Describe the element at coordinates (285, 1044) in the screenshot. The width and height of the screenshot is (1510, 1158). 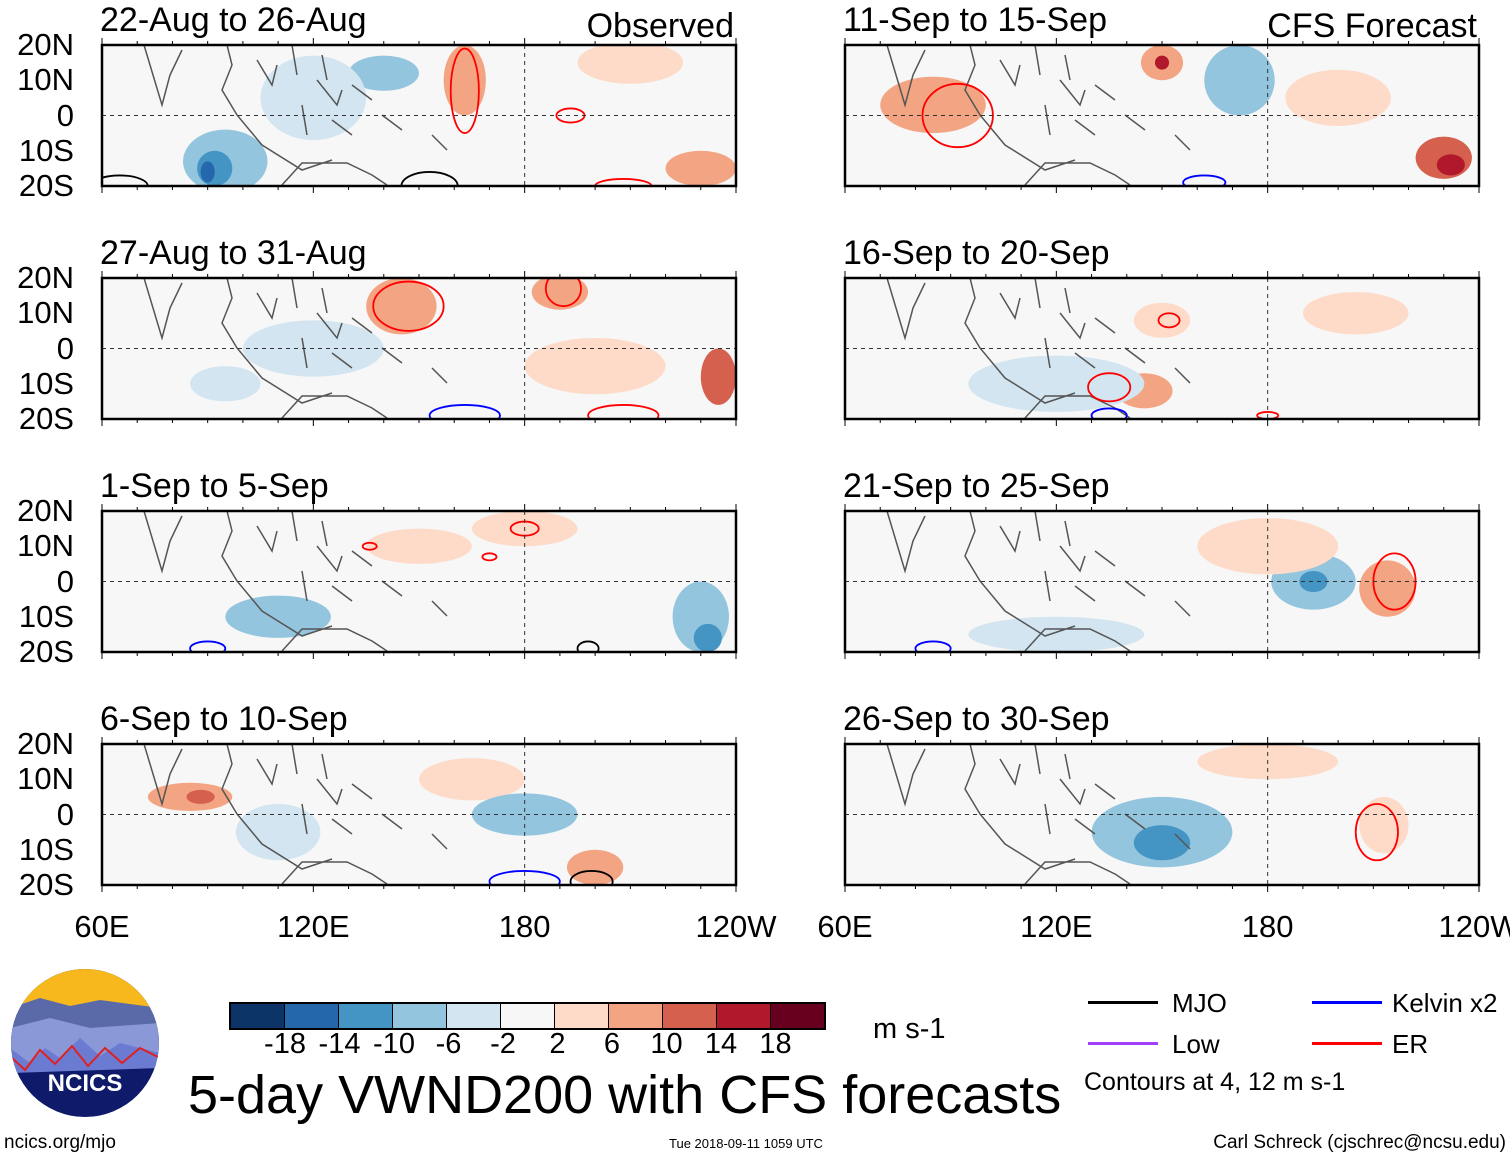
I see `colorbar-tick-label: -18` at that location.